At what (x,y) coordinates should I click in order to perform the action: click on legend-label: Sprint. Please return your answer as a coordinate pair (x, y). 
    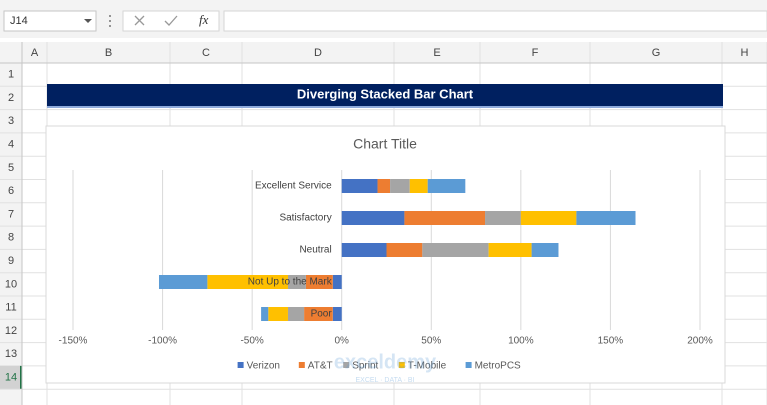
    Looking at the image, I should click on (365, 366).